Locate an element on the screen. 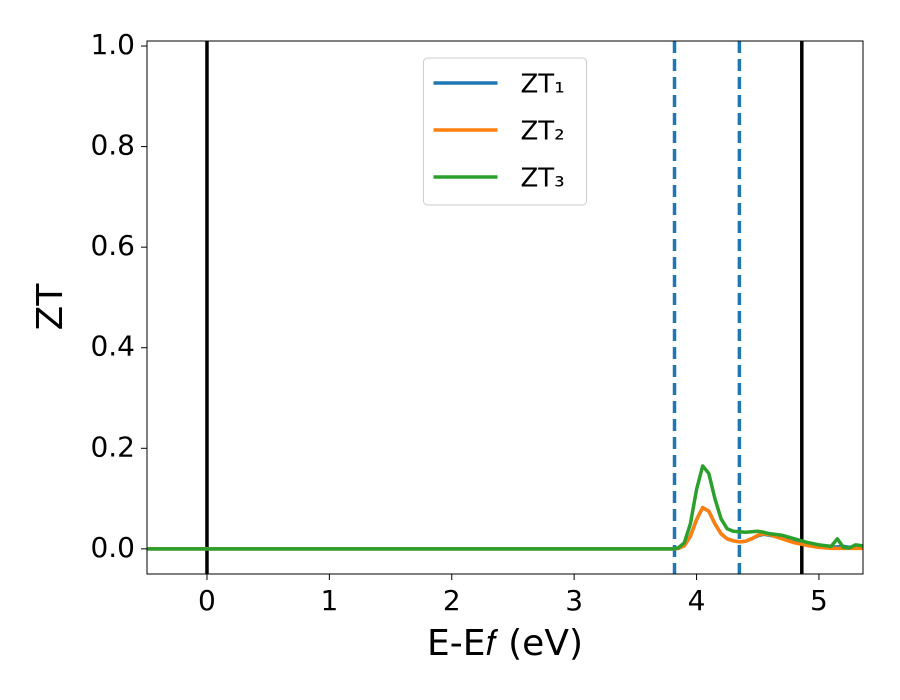 The image size is (900, 700). x-tick-label: 1 is located at coordinates (329, 600).